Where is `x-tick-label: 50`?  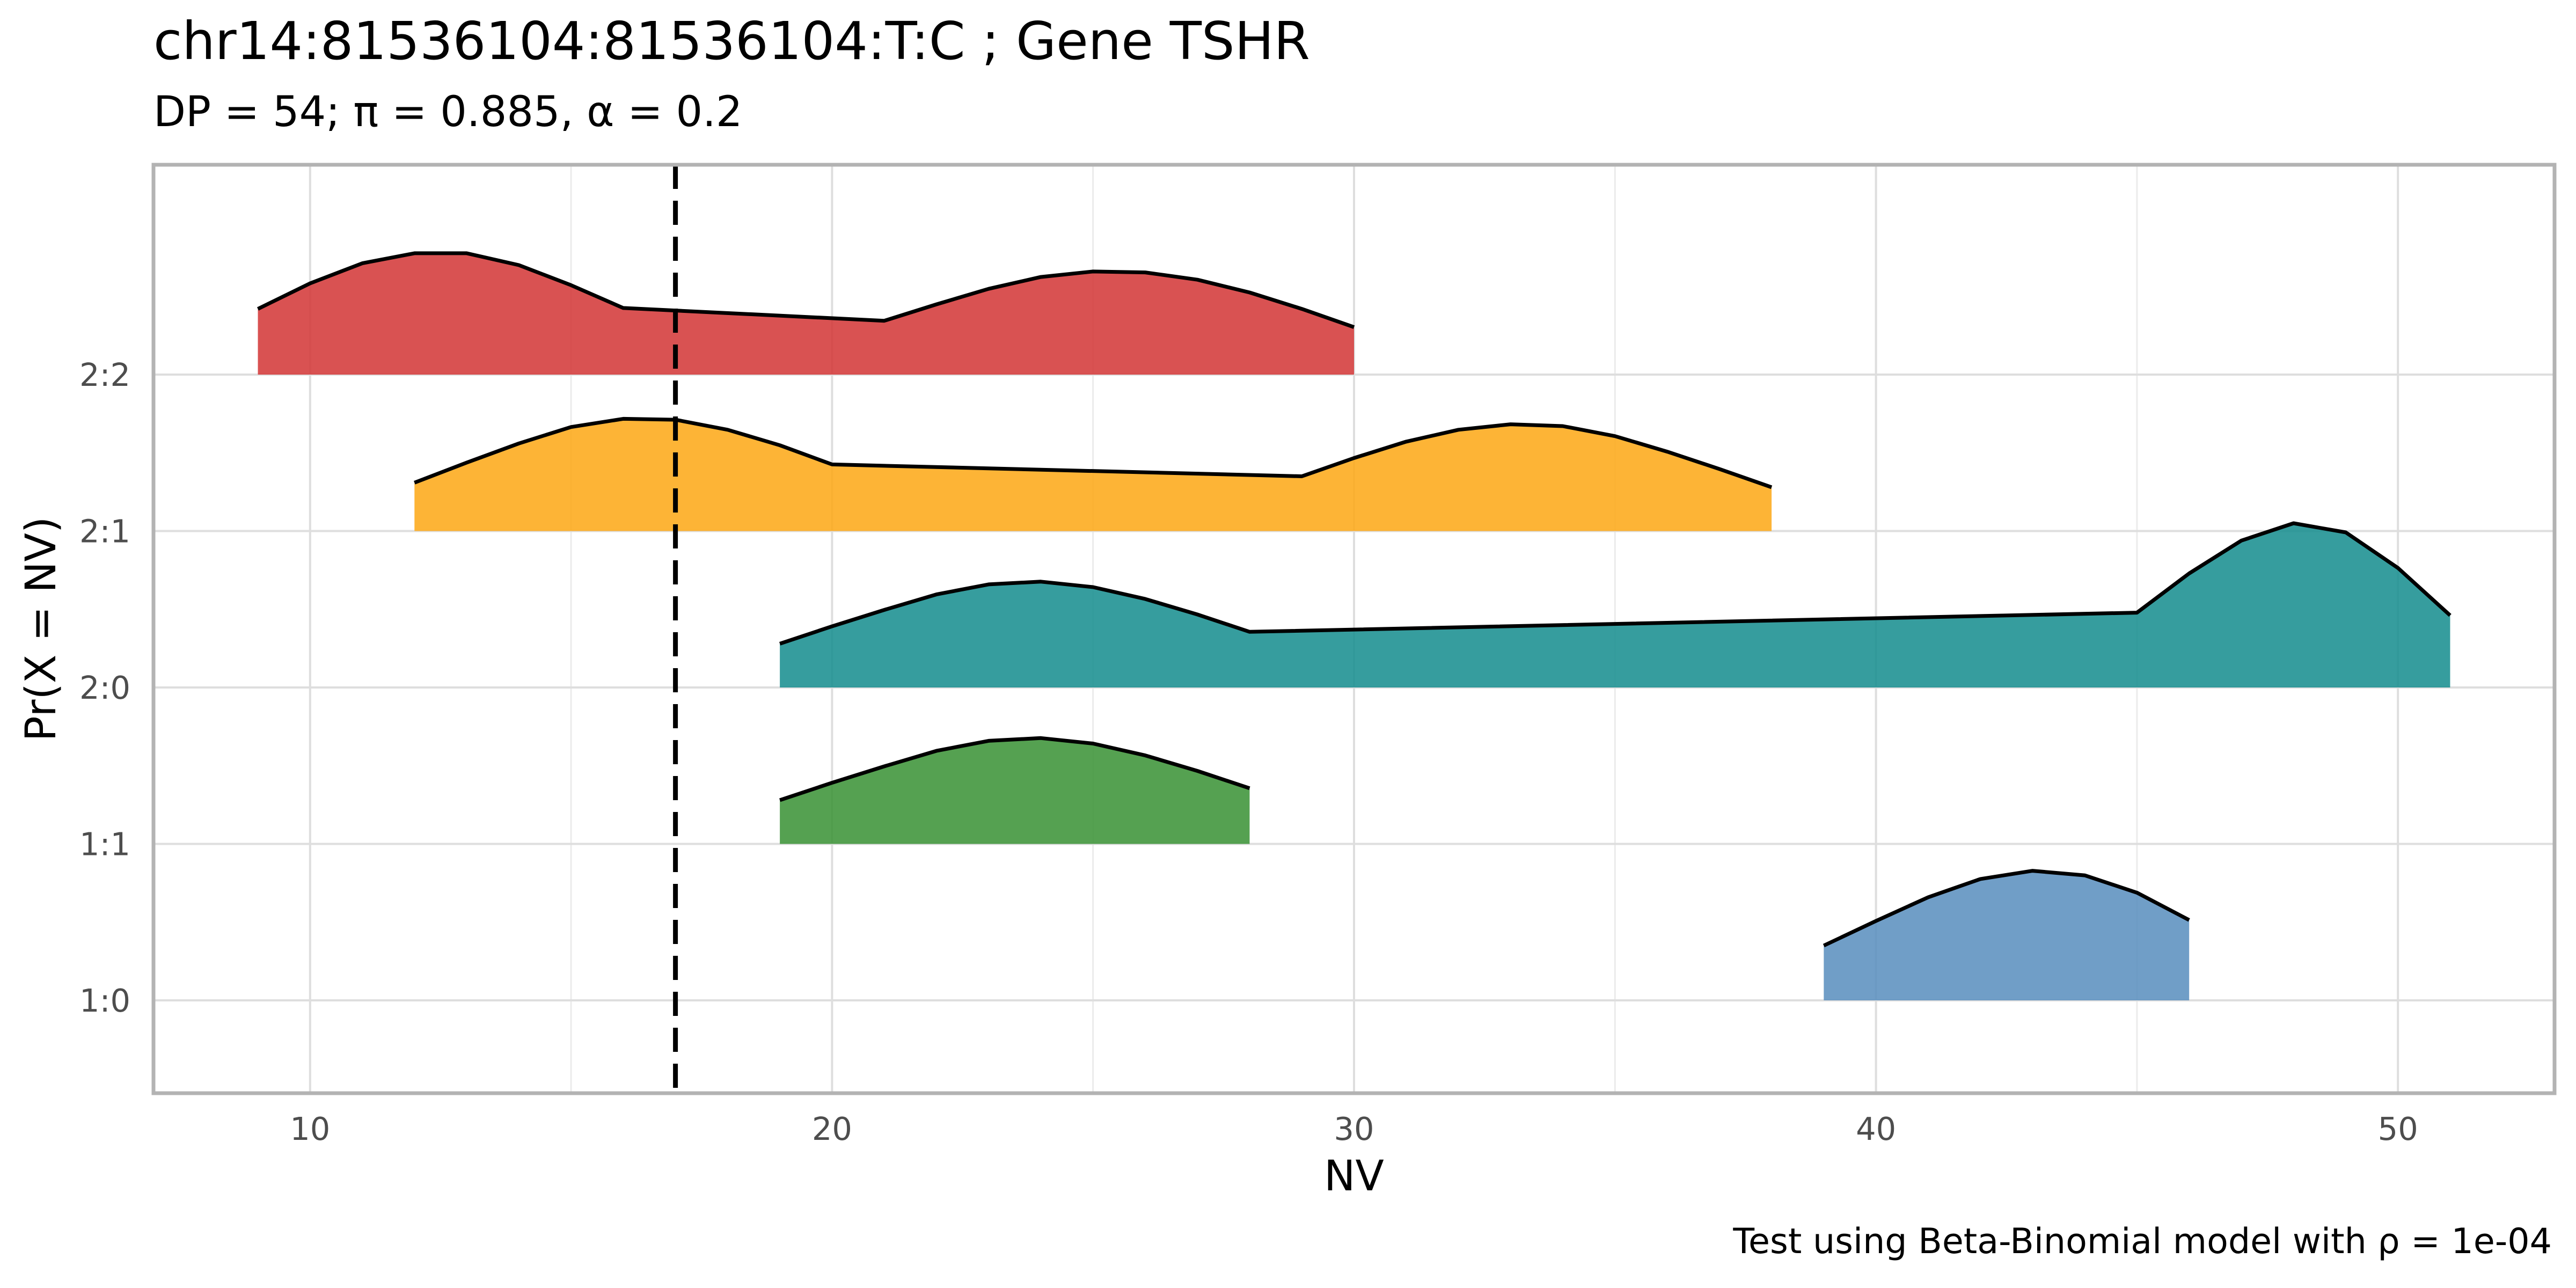 x-tick-label: 50 is located at coordinates (2398, 1128).